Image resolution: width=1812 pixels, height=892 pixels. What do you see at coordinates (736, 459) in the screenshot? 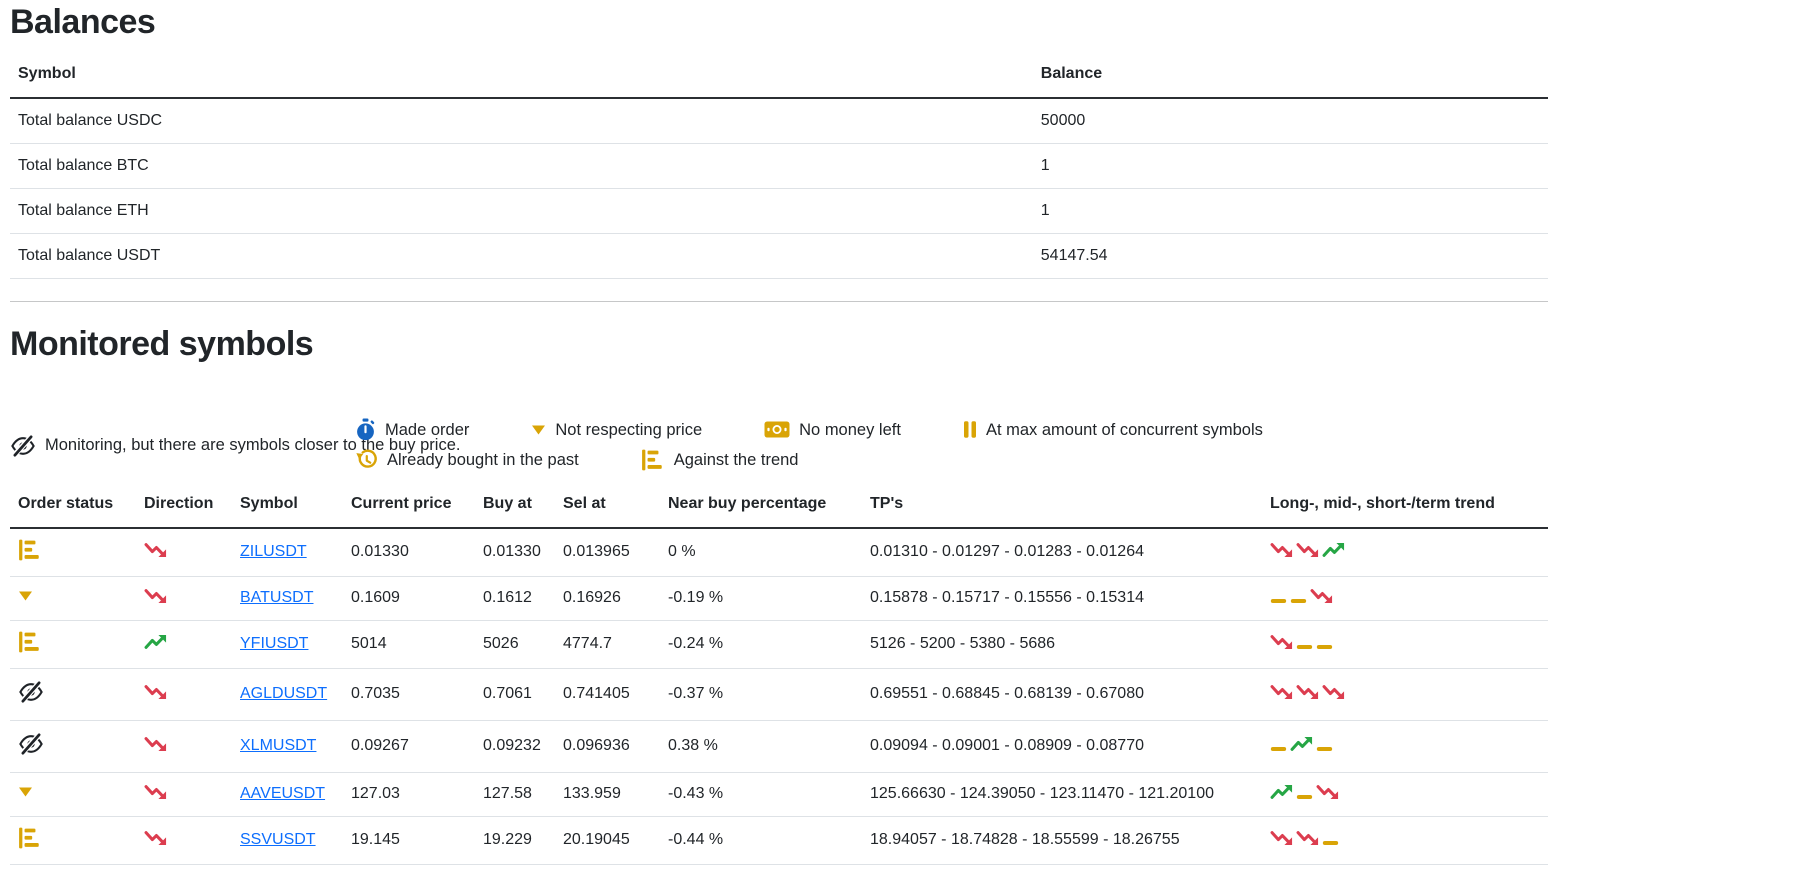
I see `legend-label: Against the trend` at bounding box center [736, 459].